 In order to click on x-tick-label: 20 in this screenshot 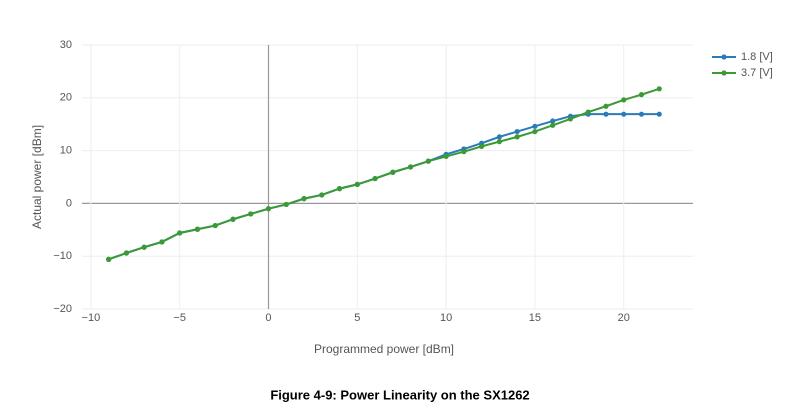, I will do `click(624, 318)`.